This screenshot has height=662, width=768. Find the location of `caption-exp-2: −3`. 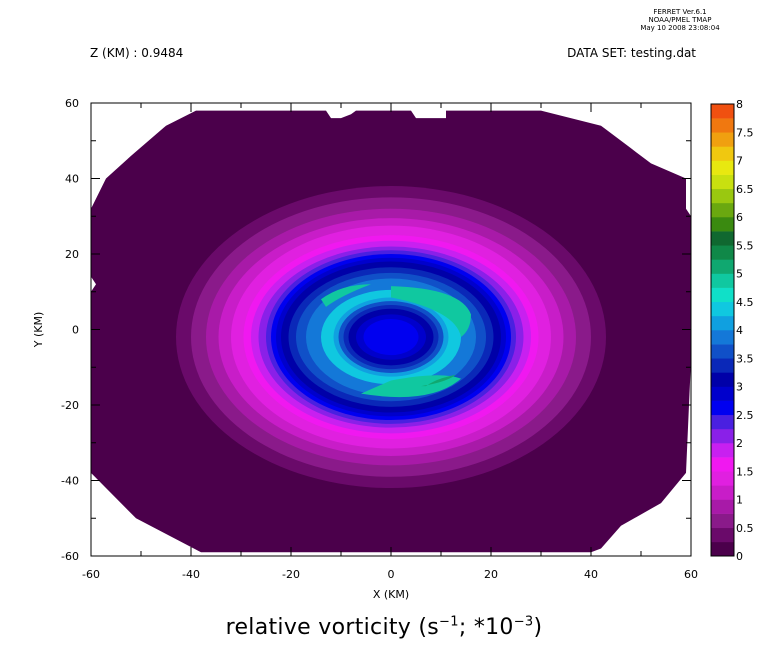

caption-exp-2: −3 is located at coordinates (523, 622).